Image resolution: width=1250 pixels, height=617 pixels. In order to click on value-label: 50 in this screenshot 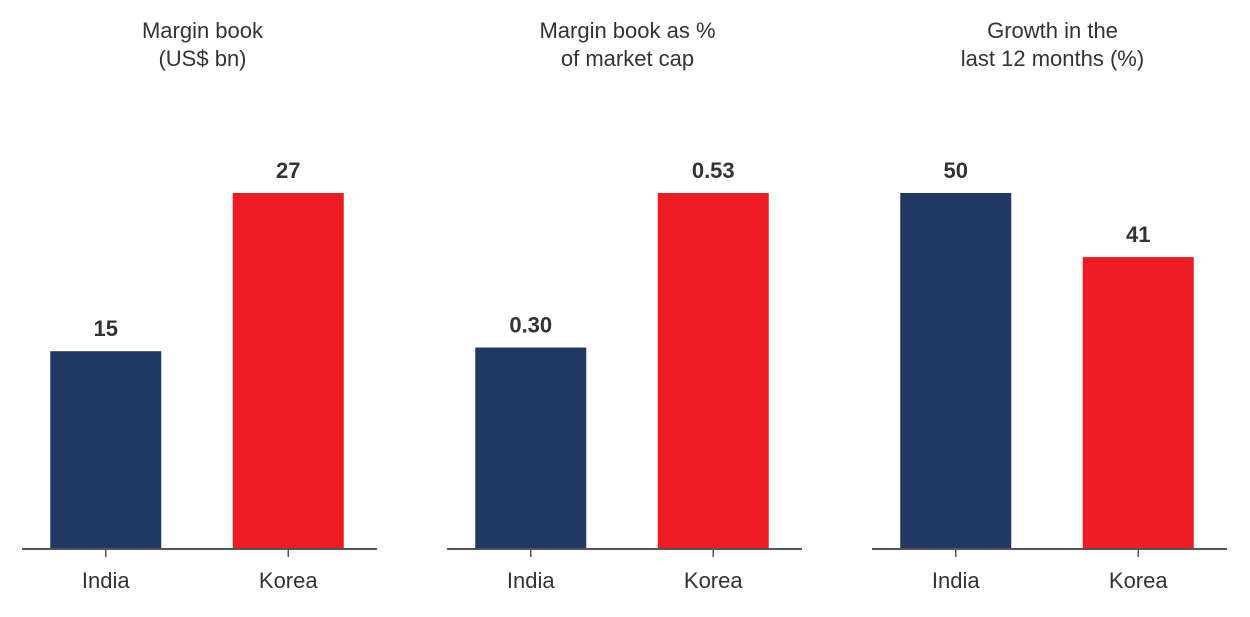, I will do `click(956, 170)`.